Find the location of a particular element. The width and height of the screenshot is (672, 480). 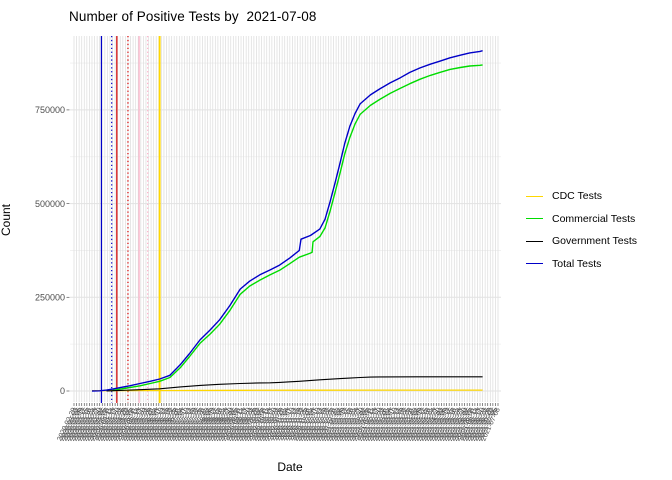

legend-item-cdc-tests: CDC Tests is located at coordinates (581, 196).